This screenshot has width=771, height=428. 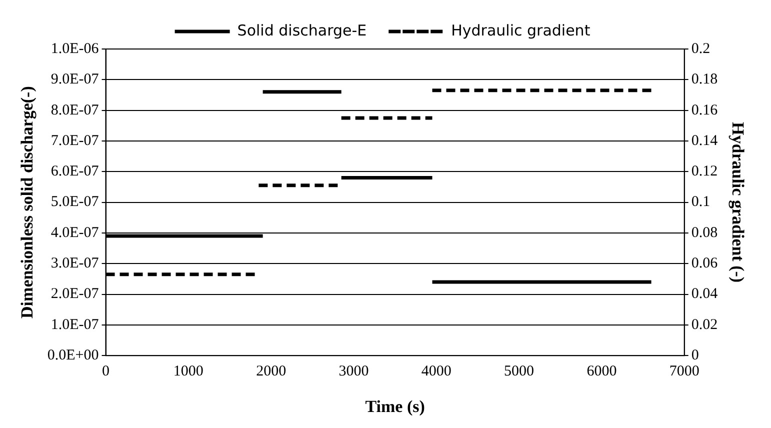 What do you see at coordinates (700, 202) in the screenshot?
I see `y2-tick-label: 0.1` at bounding box center [700, 202].